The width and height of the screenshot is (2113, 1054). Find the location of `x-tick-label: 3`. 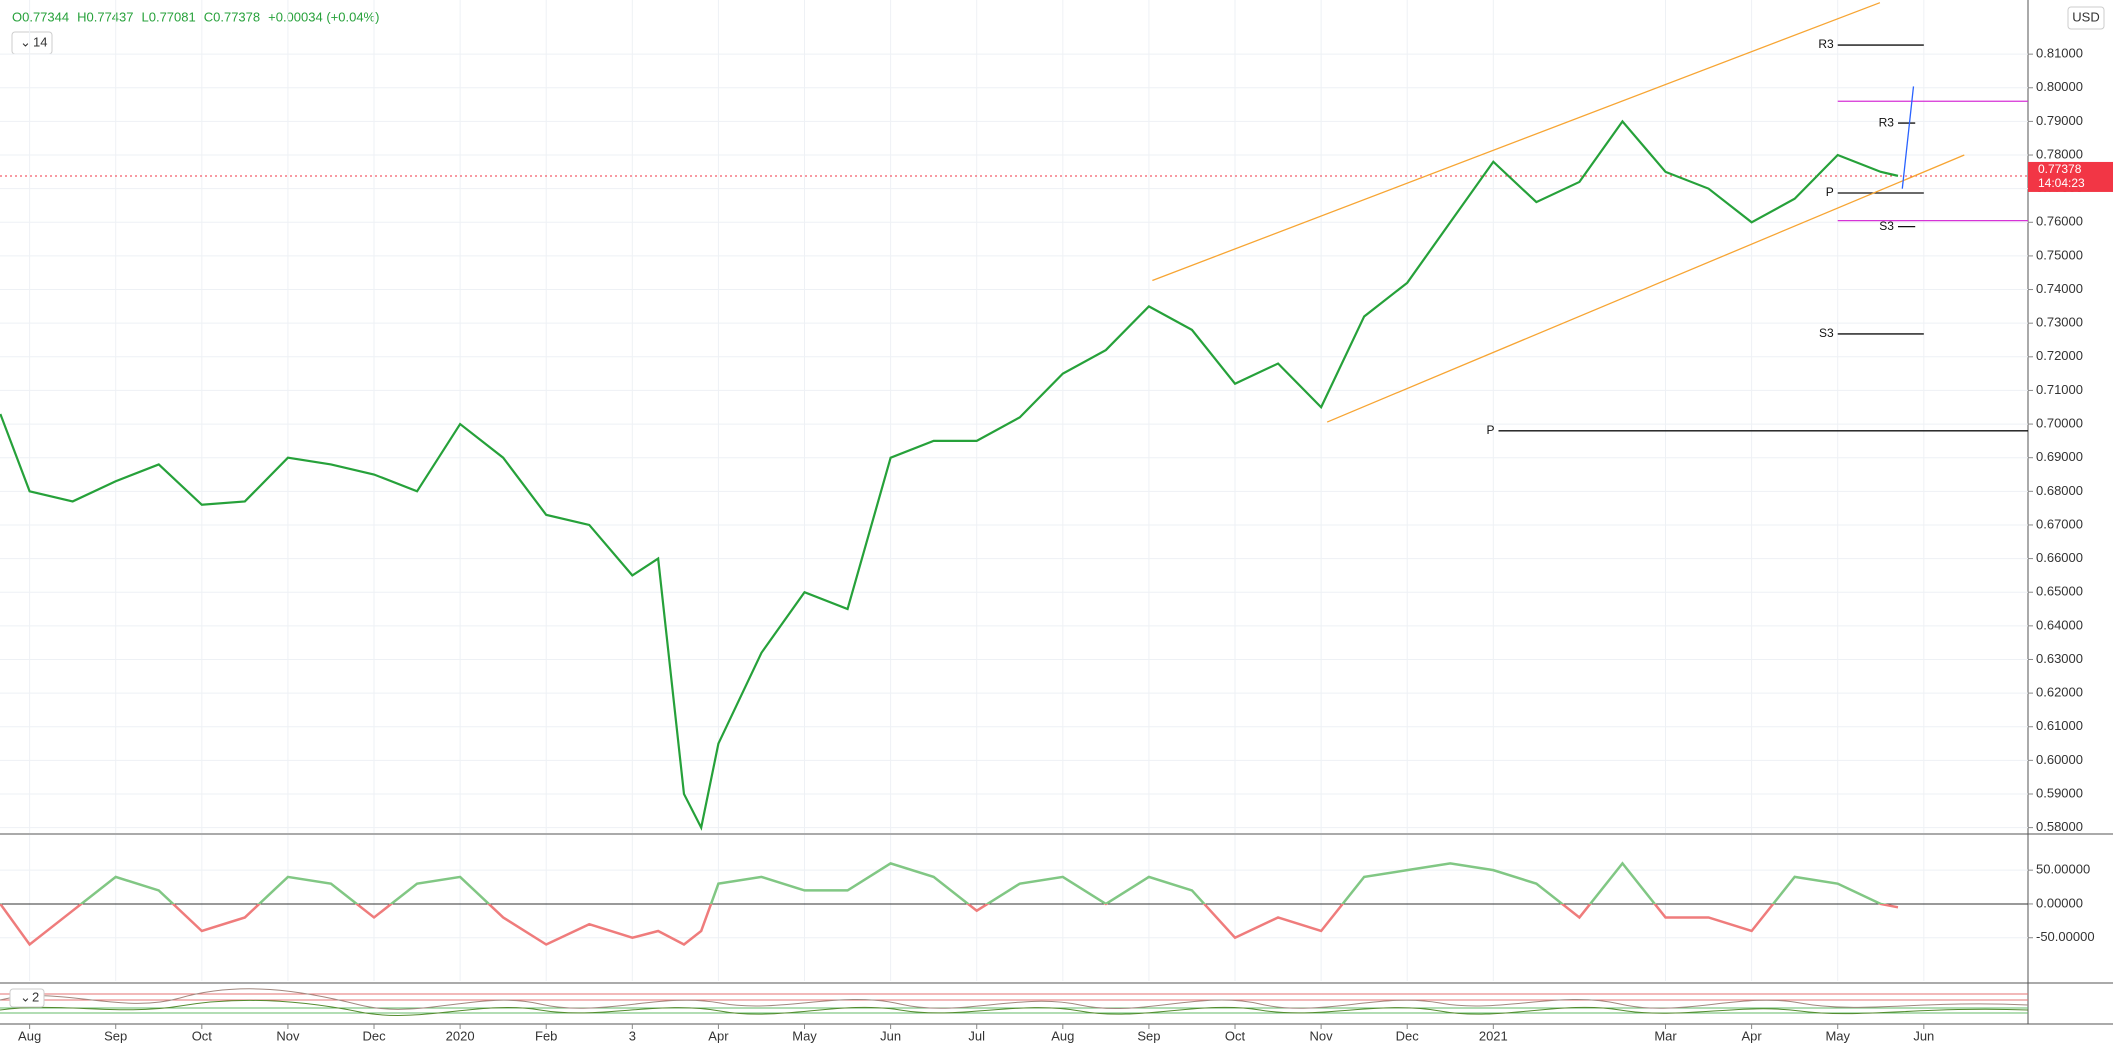

x-tick-label: 3 is located at coordinates (632, 1035).